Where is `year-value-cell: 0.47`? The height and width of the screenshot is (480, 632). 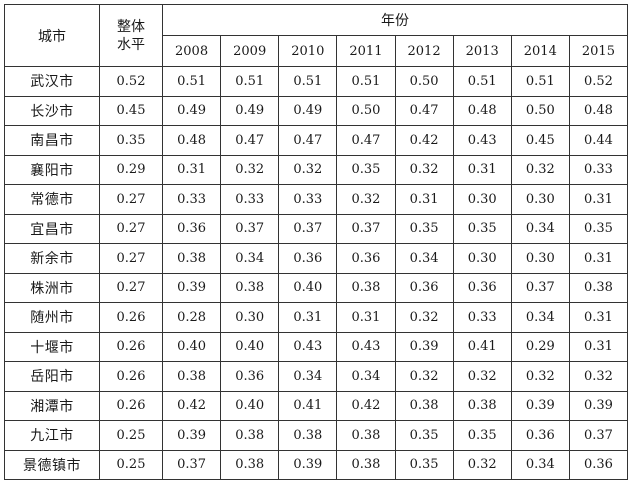
year-value-cell: 0.47 is located at coordinates (308, 140).